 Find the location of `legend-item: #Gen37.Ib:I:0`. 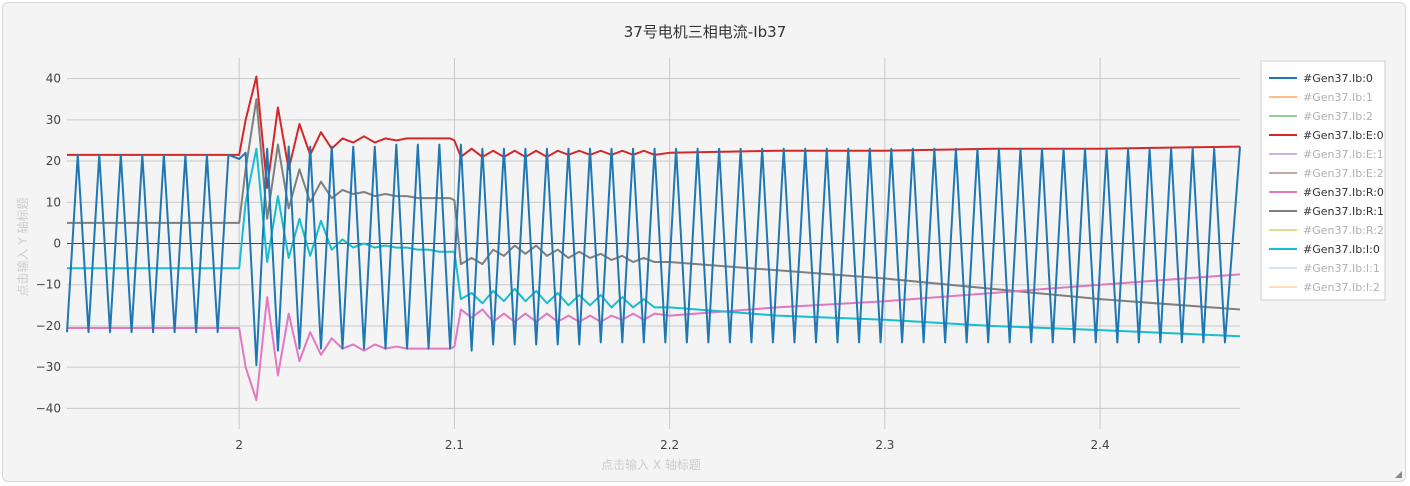

legend-item: #Gen37.Ib:I:0 is located at coordinates (1324, 249).